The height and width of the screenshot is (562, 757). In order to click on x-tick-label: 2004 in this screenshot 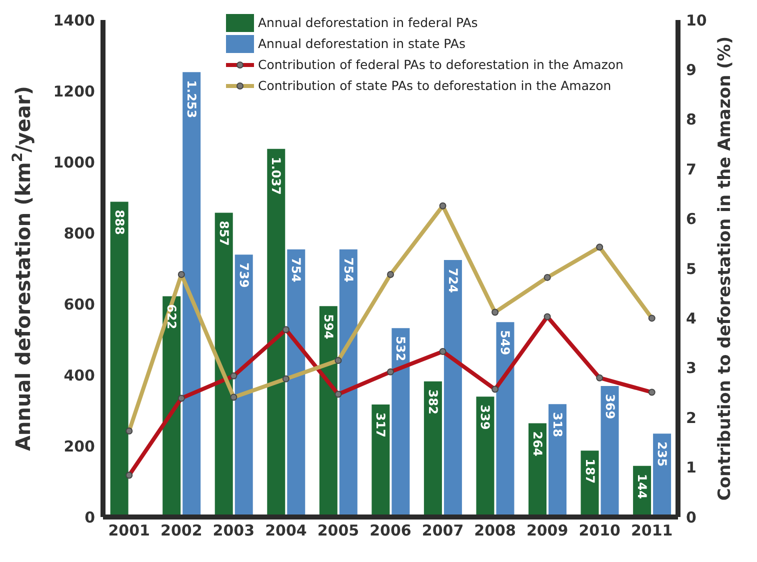, I will do `click(286, 531)`.